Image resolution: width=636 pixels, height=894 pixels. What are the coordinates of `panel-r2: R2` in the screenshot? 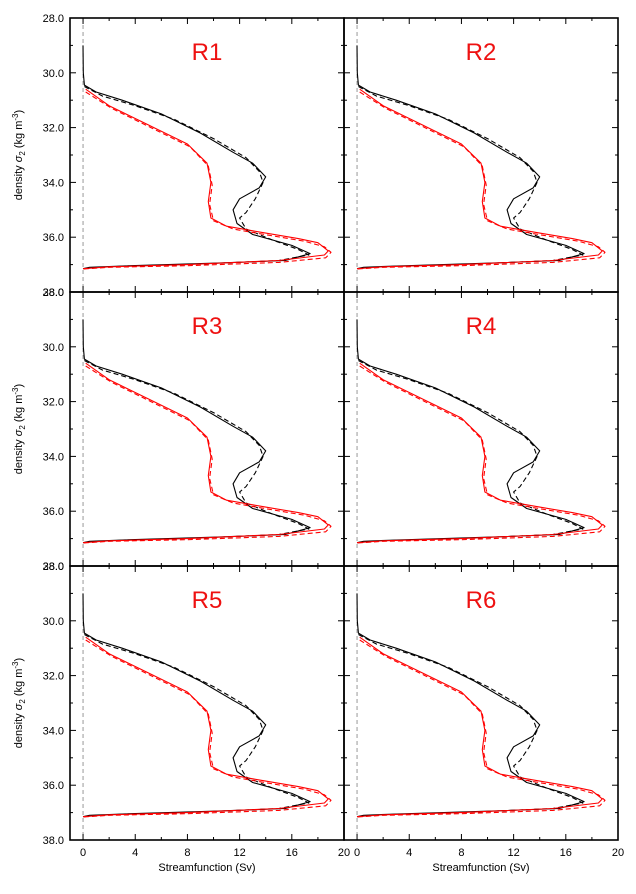 It's located at (481, 155).